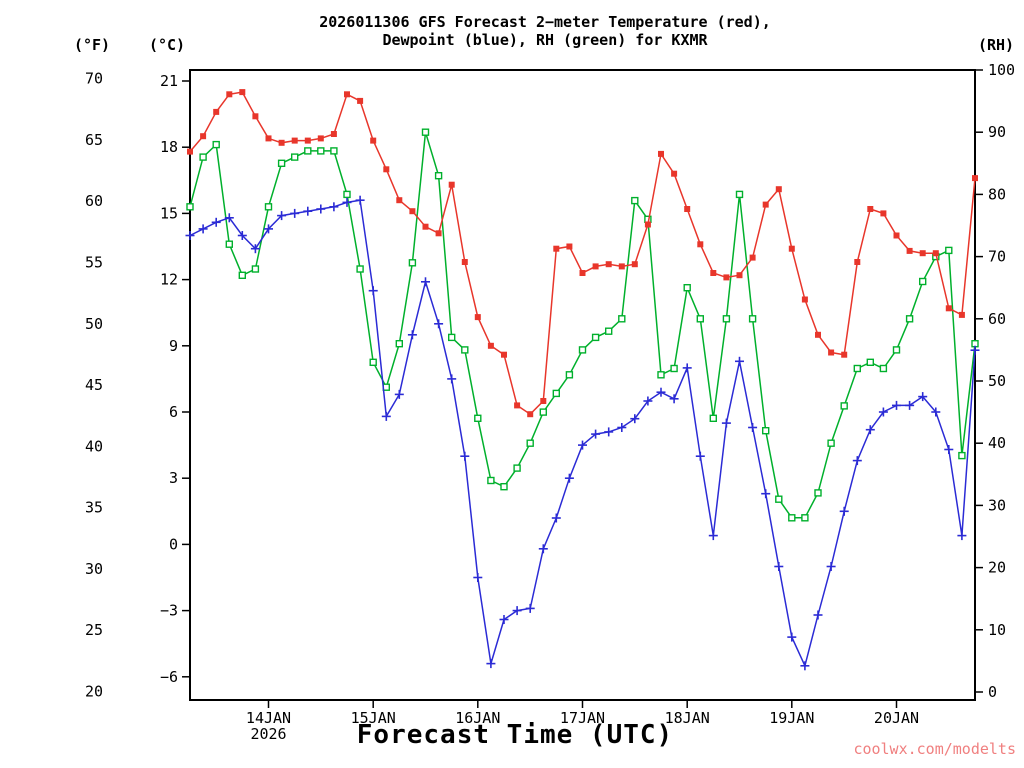 The width and height of the screenshot is (1024, 768). What do you see at coordinates (582, 718) in the screenshot?
I see `x-tick-label: 17JAN` at bounding box center [582, 718].